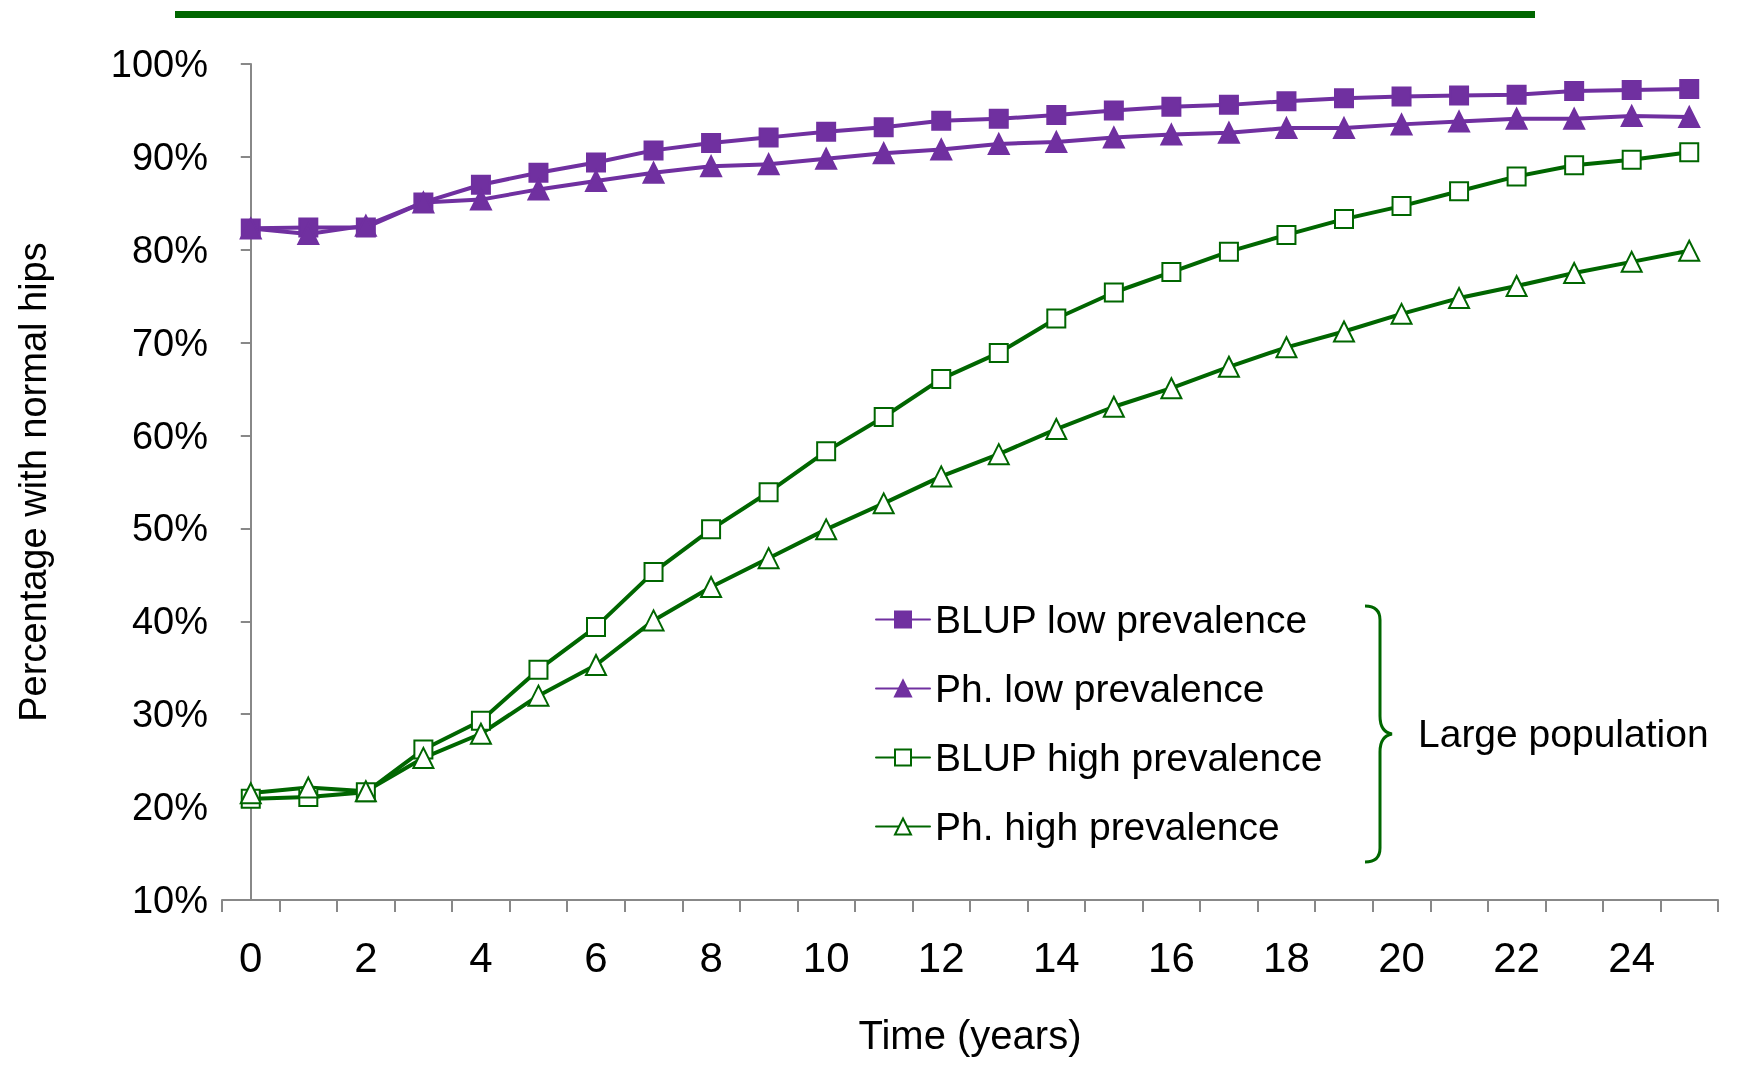 Image resolution: width=1738 pixels, height=1081 pixels. Describe the element at coordinates (481, 957) in the screenshot. I see `x-tick-label: 4` at that location.